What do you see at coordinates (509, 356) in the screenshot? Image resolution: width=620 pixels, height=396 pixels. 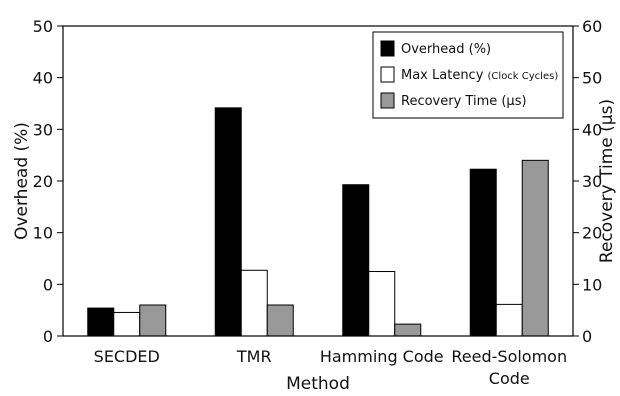 I see `category-label: Reed-Solomon` at bounding box center [509, 356].